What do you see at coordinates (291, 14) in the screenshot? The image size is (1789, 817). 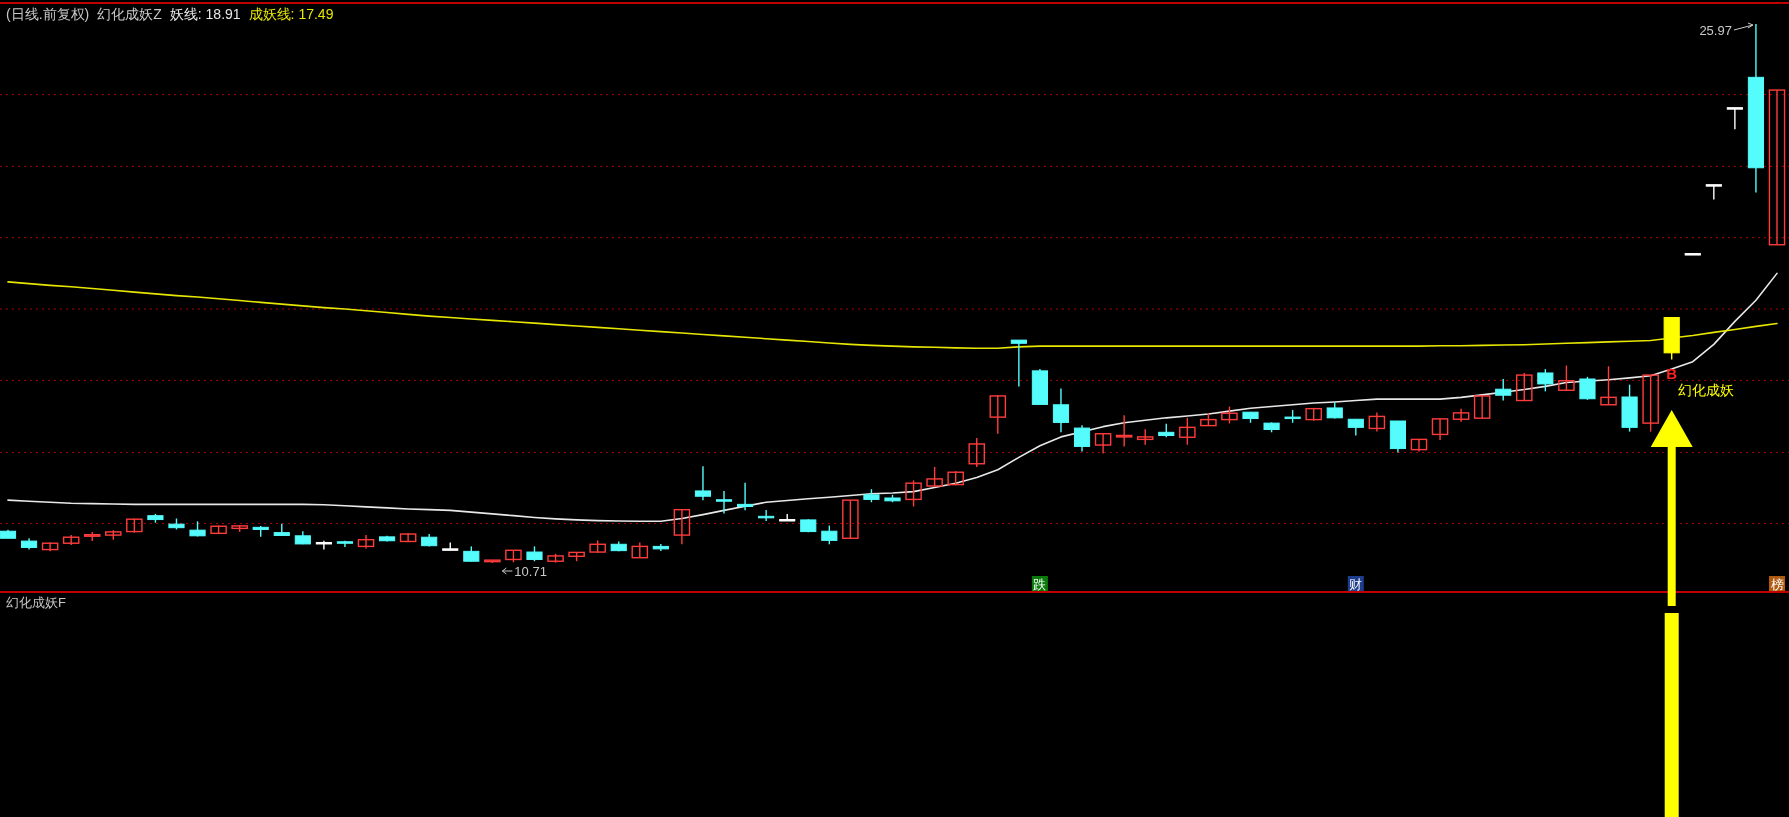 I see `text: 成妖线: 17.49` at bounding box center [291, 14].